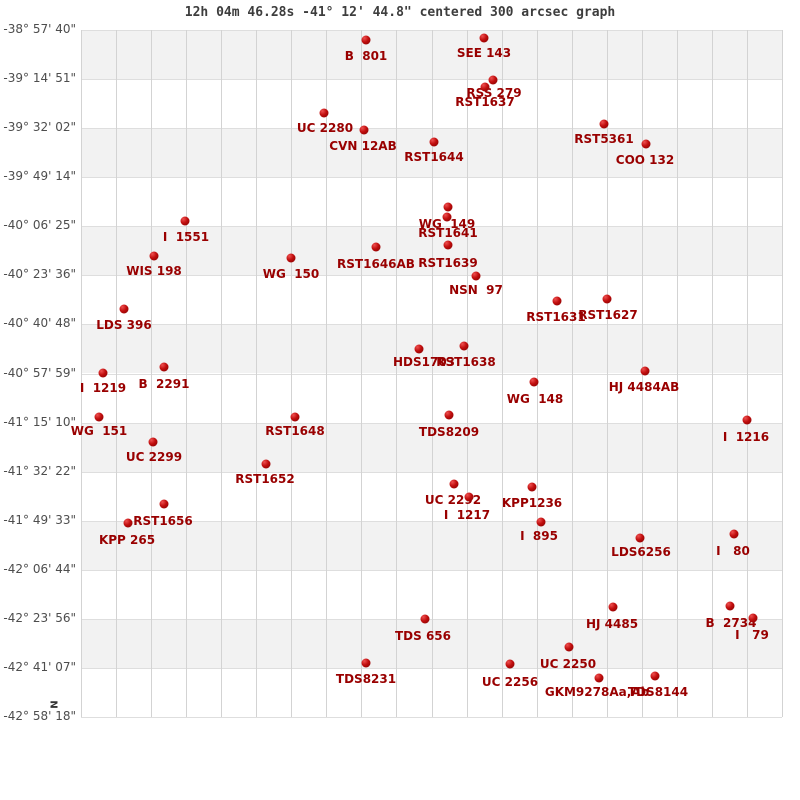 Image resolution: width=800 pixels, height=800 pixels. Describe the element at coordinates (597, 692) in the screenshot. I see `star-label: GKM9278Aa,Ab` at that location.